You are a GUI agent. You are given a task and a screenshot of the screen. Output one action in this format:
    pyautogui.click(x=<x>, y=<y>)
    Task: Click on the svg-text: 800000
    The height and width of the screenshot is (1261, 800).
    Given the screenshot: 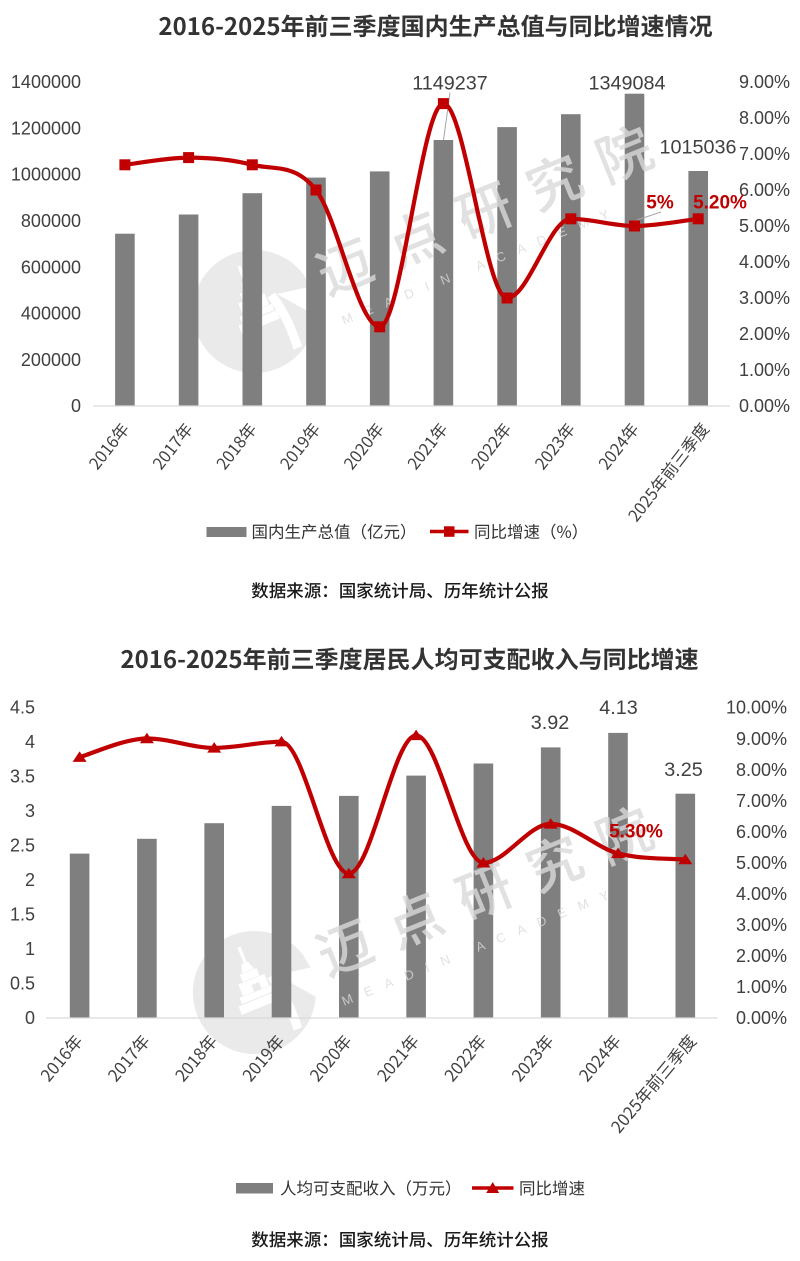 What is the action you would take?
    pyautogui.click(x=51, y=221)
    